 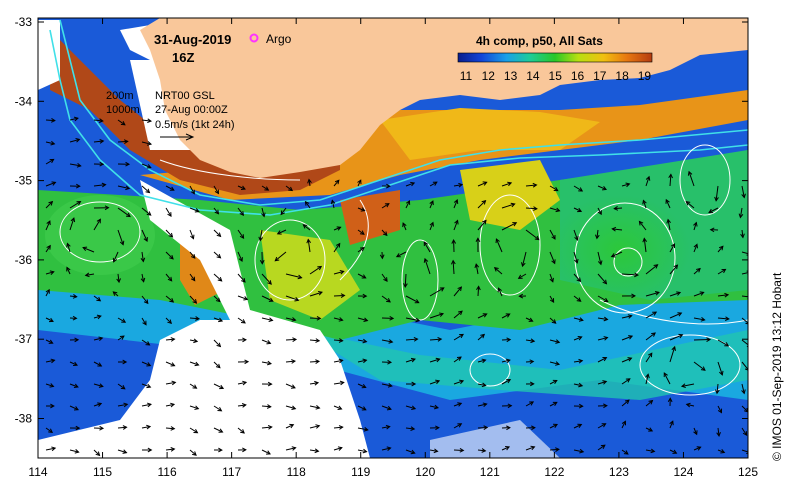 I want to click on coastal-strip-dark, so click(x=195, y=112).